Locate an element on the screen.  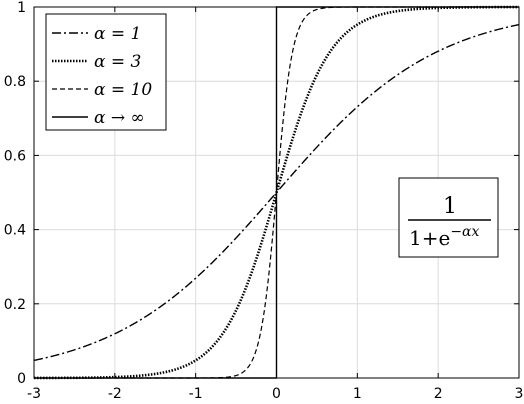
y-tick-label: 1 is located at coordinates (21, 8).